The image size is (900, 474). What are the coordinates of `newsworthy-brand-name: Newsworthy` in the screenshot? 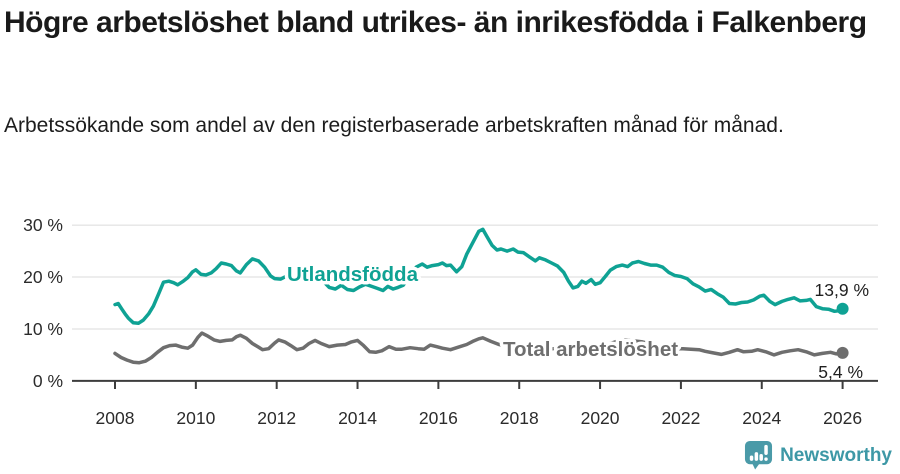 It's located at (836, 455).